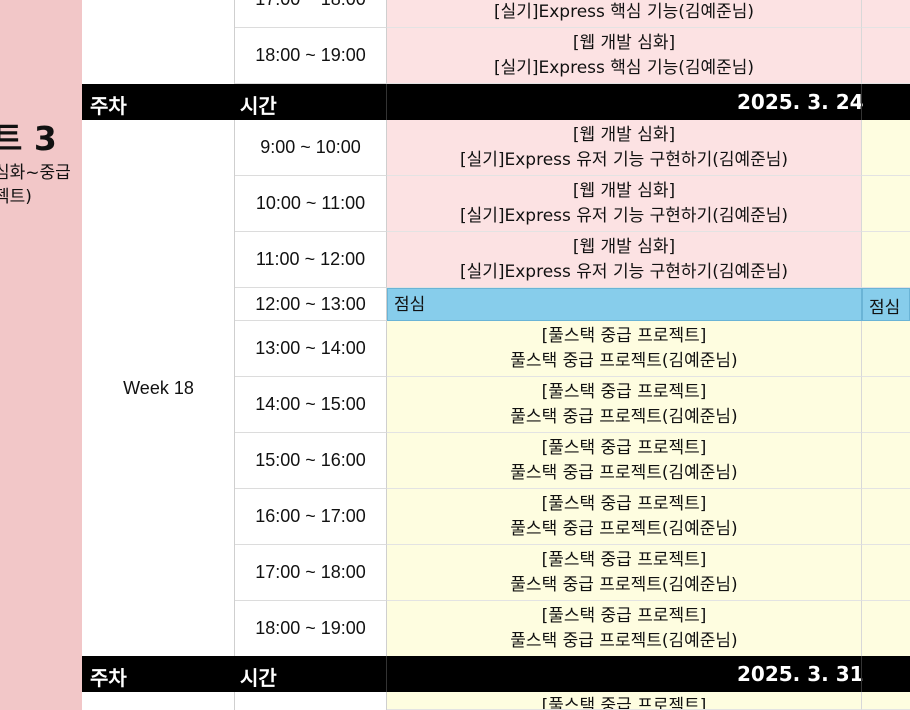  Describe the element at coordinates (158, 701) in the screenshot. I see `week-cell` at that location.